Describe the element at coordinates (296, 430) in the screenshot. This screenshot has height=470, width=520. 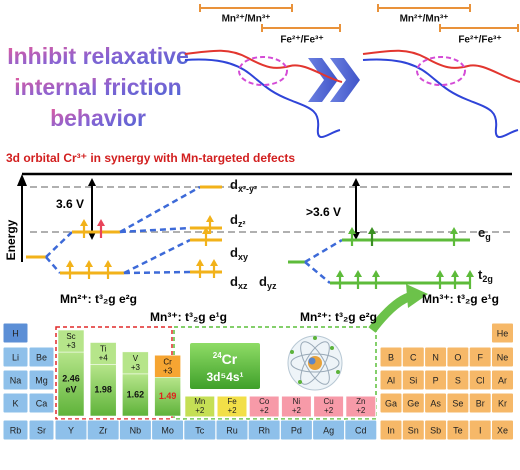
I see `element-symbol: Pd` at that location.